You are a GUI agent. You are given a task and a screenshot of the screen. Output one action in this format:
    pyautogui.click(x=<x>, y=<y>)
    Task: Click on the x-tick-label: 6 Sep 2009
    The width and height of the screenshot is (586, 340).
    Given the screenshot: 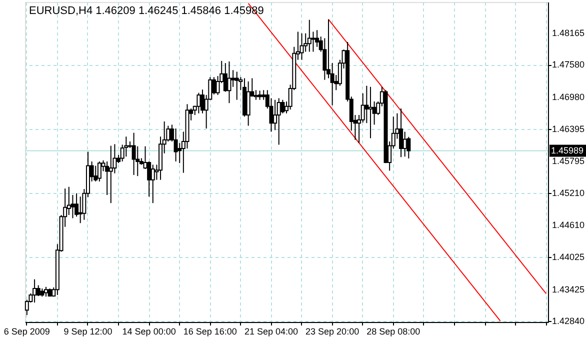 What is the action you would take?
    pyautogui.click(x=27, y=331)
    